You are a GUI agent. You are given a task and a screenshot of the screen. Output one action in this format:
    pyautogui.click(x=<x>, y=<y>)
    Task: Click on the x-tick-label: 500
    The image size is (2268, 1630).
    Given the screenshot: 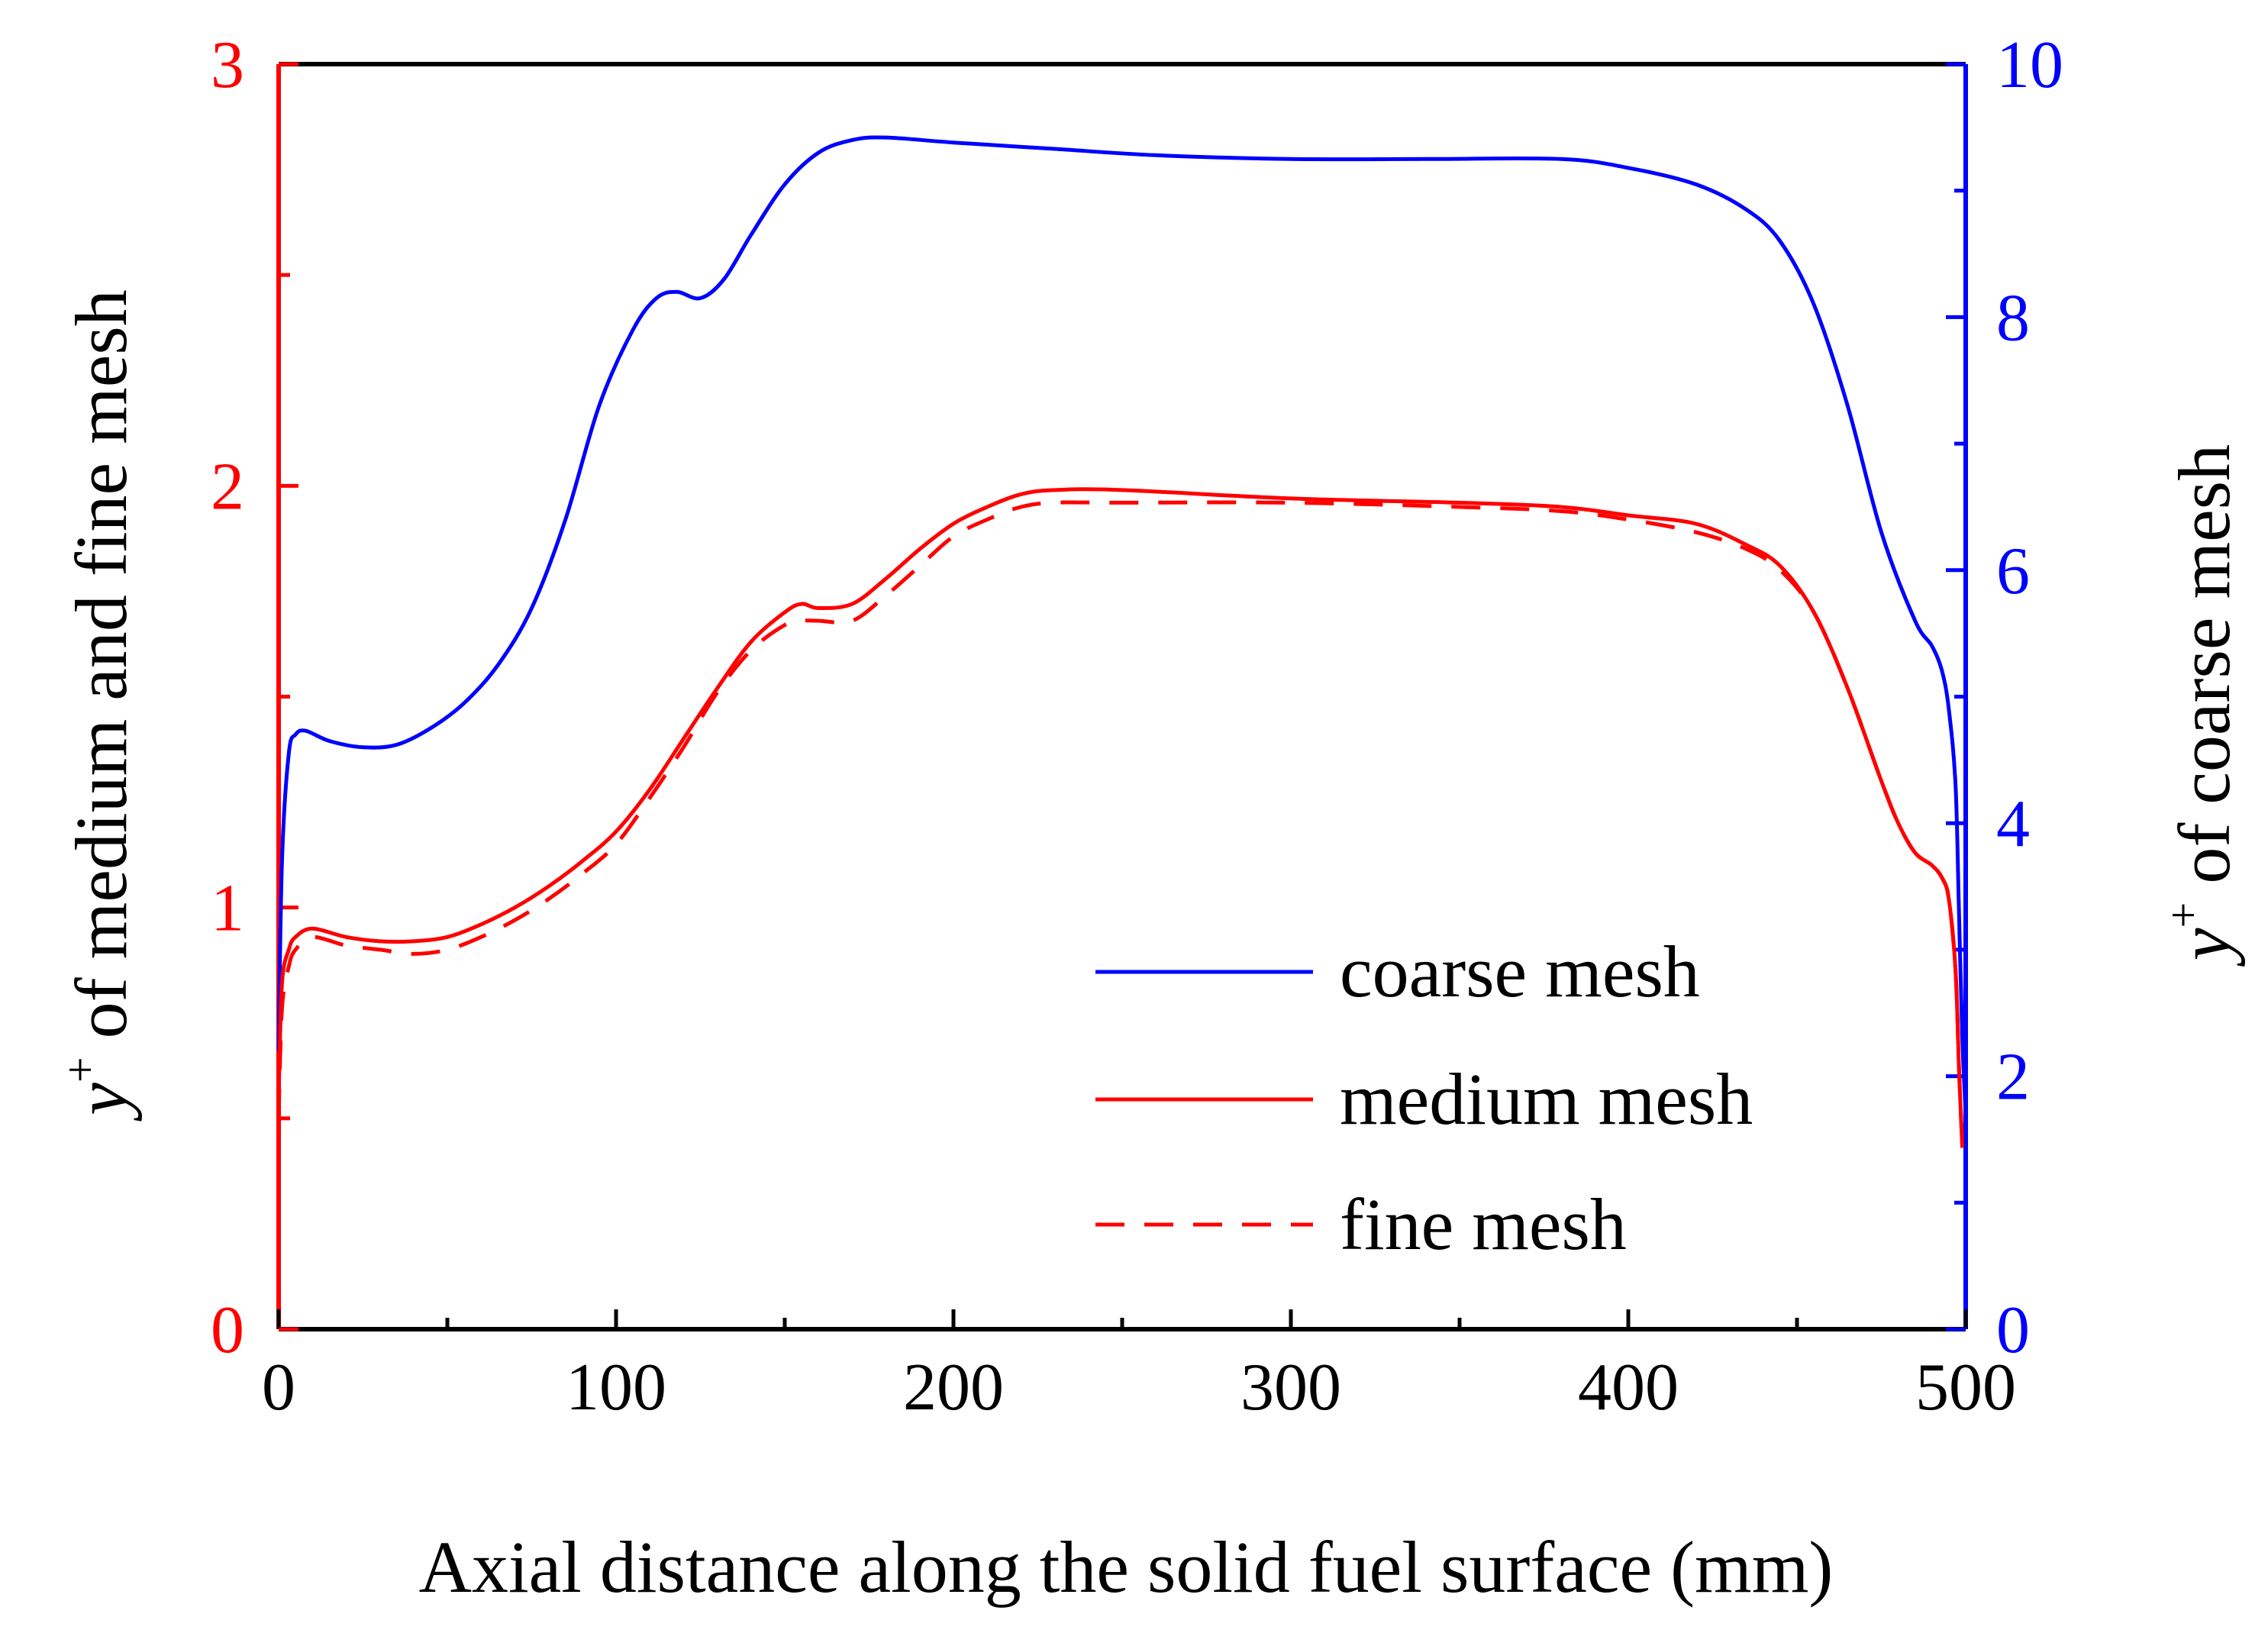 What is the action you would take?
    pyautogui.click(x=1966, y=1388)
    